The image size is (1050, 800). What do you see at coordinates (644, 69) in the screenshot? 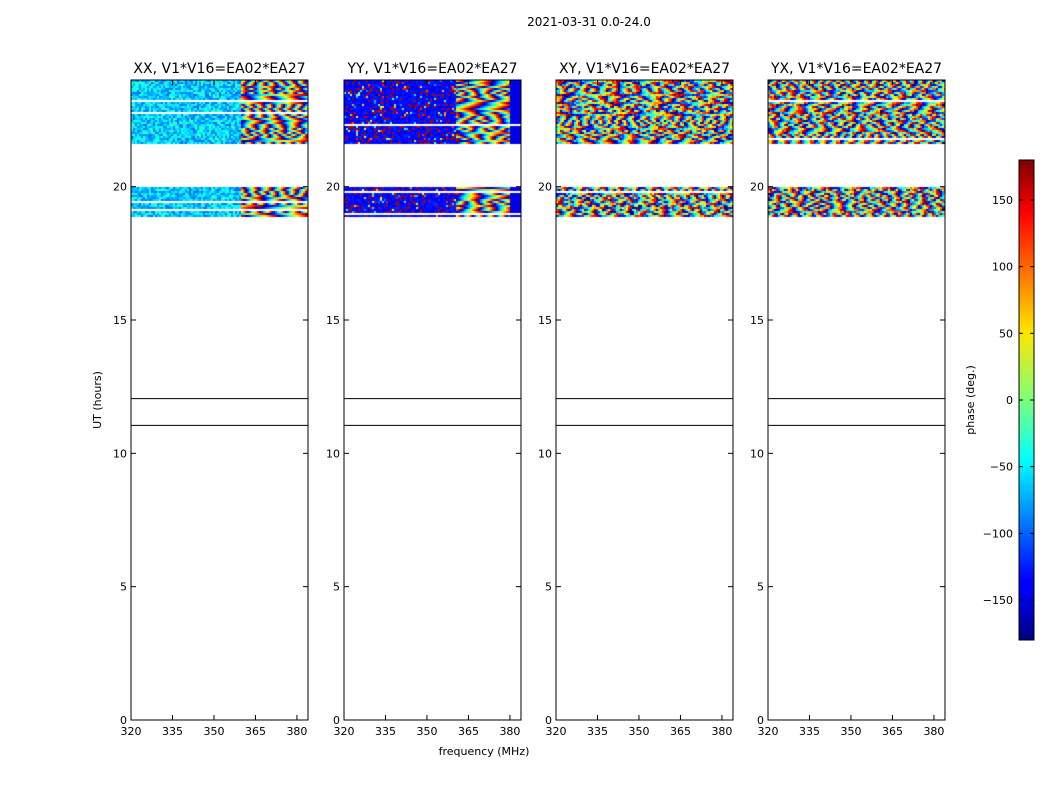
I see `panel-title-xy: XY, V1*V16=EA02*EA27` at bounding box center [644, 69].